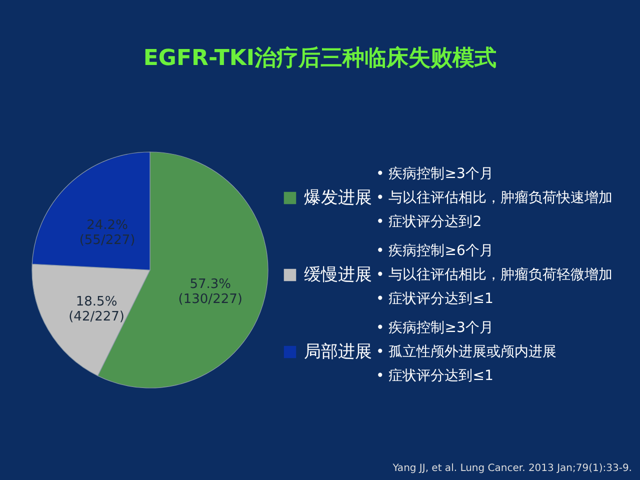  What do you see at coordinates (494, 275) in the screenshot?
I see `text: • 与以往评估相比，肿瘤负荷轻微增加` at bounding box center [494, 275].